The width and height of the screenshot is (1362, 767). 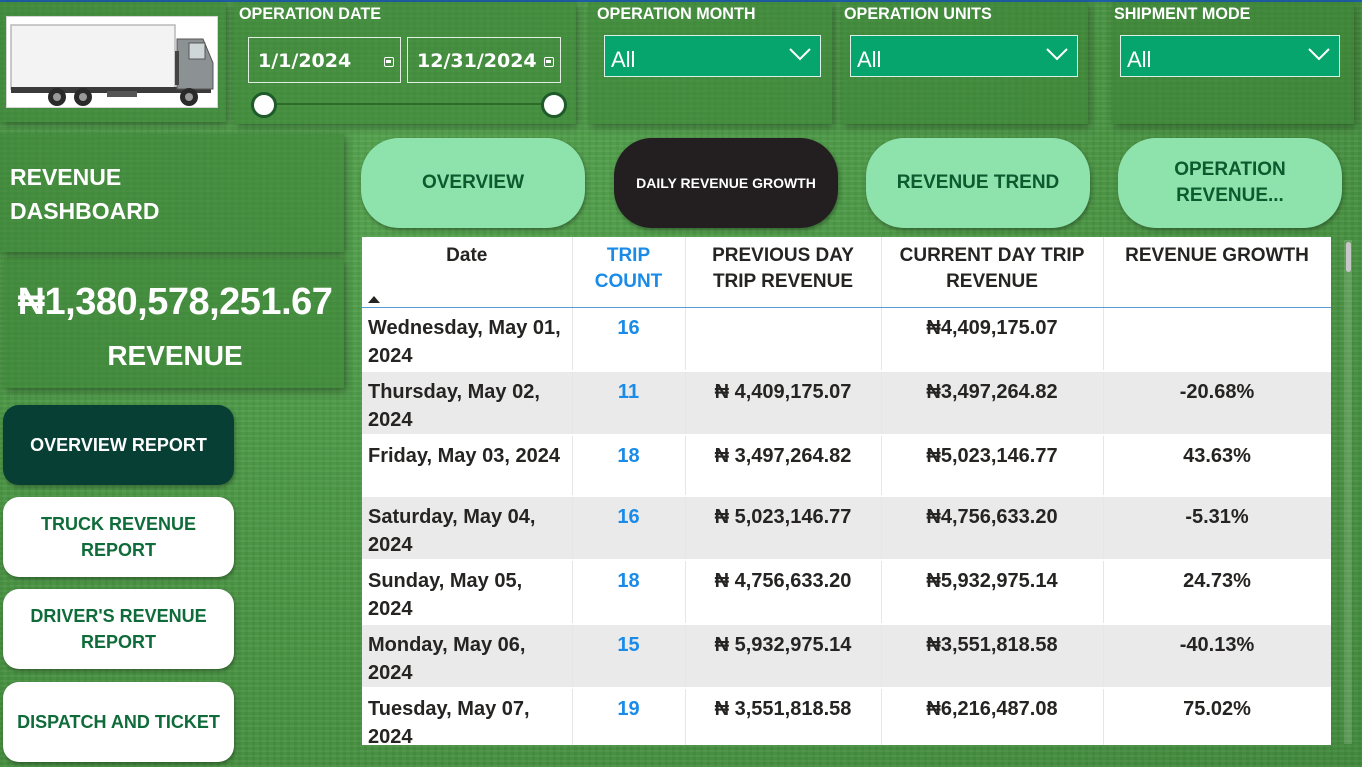 I want to click on column-header-current-day-revenue-label: CURRENT DAY TRIP REVENUE, so click(x=992, y=268).